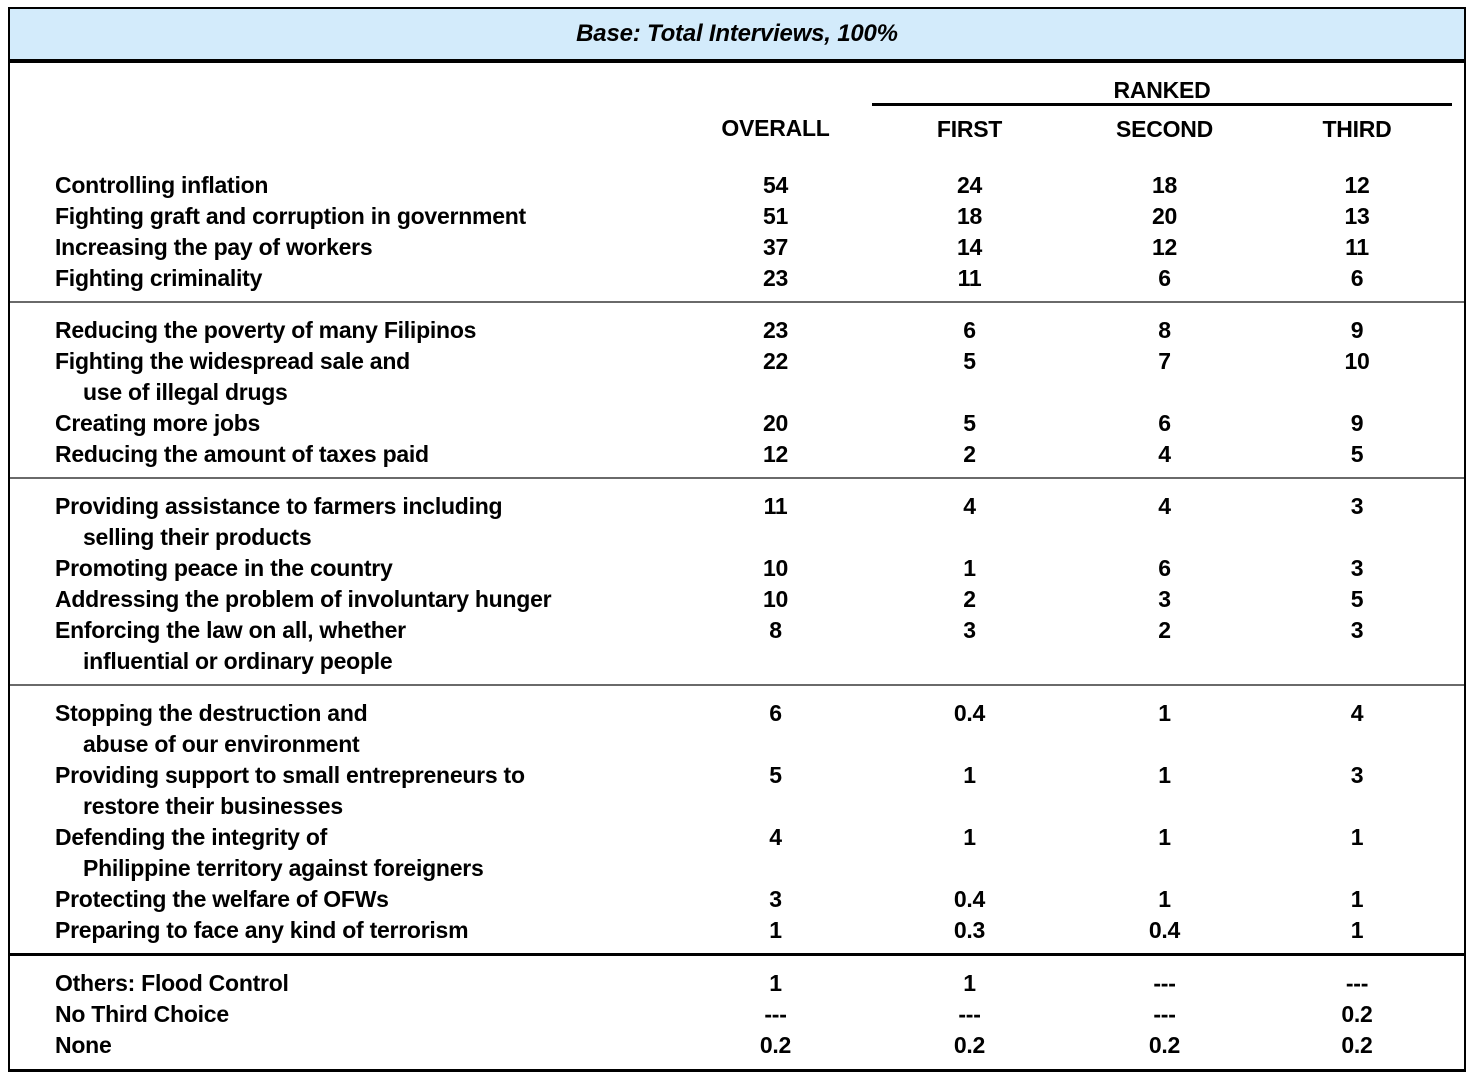 This screenshot has width=1480, height=1072. What do you see at coordinates (158, 423) in the screenshot?
I see `row-label: Creating more jobs` at bounding box center [158, 423].